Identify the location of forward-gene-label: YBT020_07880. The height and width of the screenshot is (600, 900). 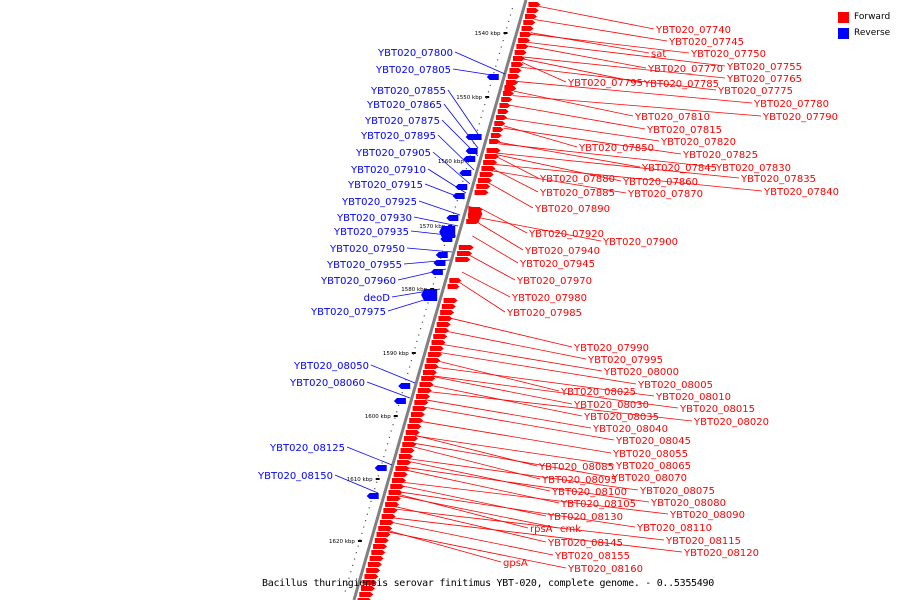
(577, 179).